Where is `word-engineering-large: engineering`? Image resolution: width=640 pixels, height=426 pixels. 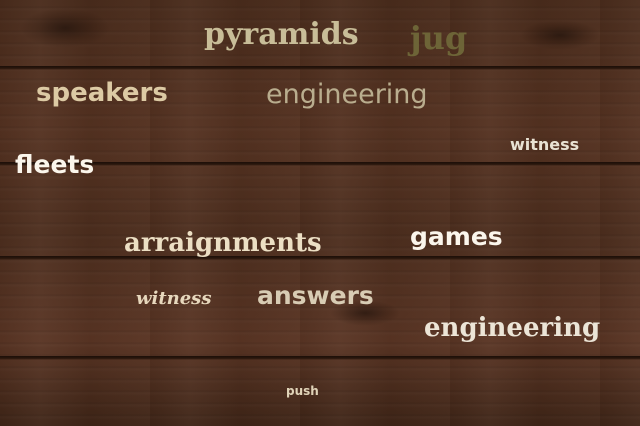 word-engineering-large: engineering is located at coordinates (512, 328).